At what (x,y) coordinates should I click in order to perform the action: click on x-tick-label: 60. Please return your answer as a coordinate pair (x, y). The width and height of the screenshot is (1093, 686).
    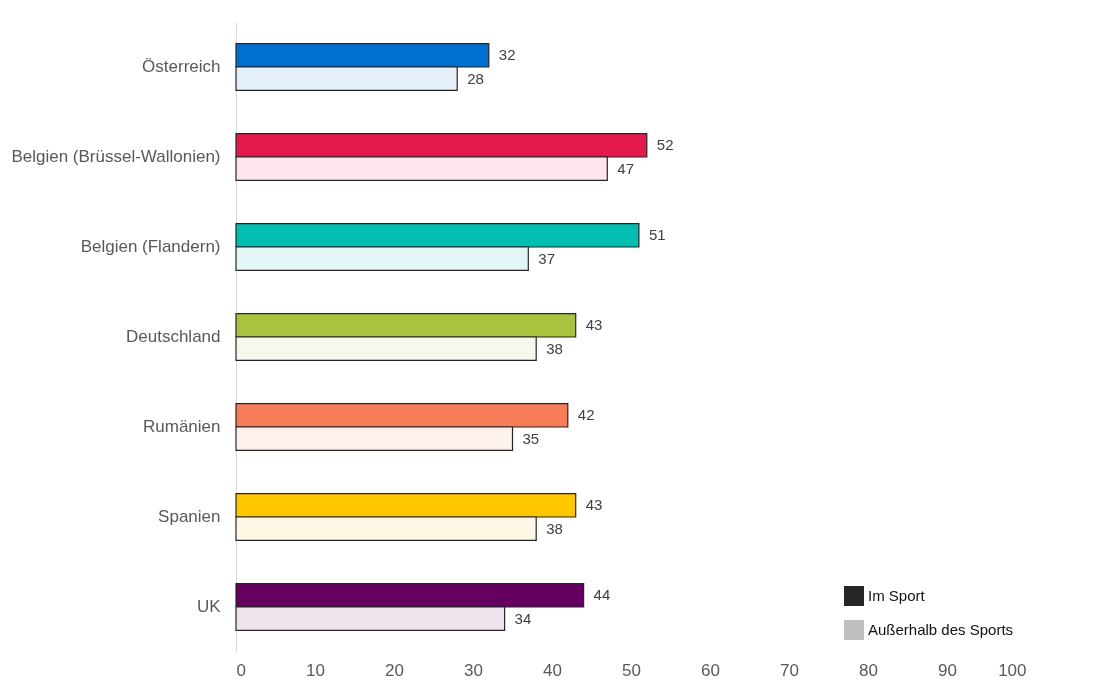
    Looking at the image, I should click on (710, 670).